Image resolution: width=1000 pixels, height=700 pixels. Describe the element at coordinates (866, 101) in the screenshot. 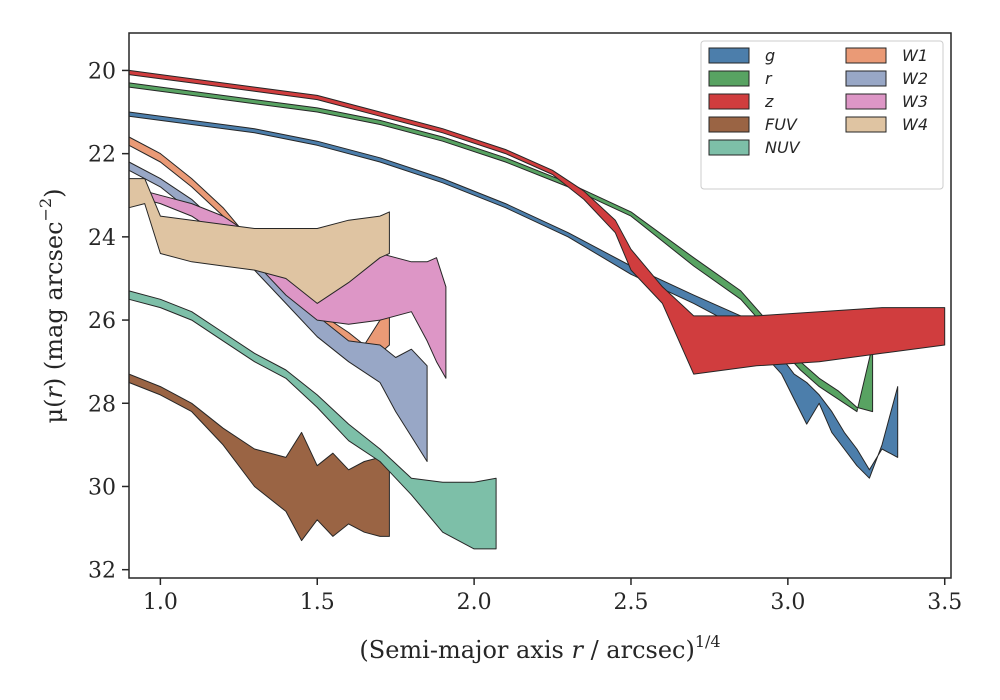

I see `legend-swatch-w3` at that location.